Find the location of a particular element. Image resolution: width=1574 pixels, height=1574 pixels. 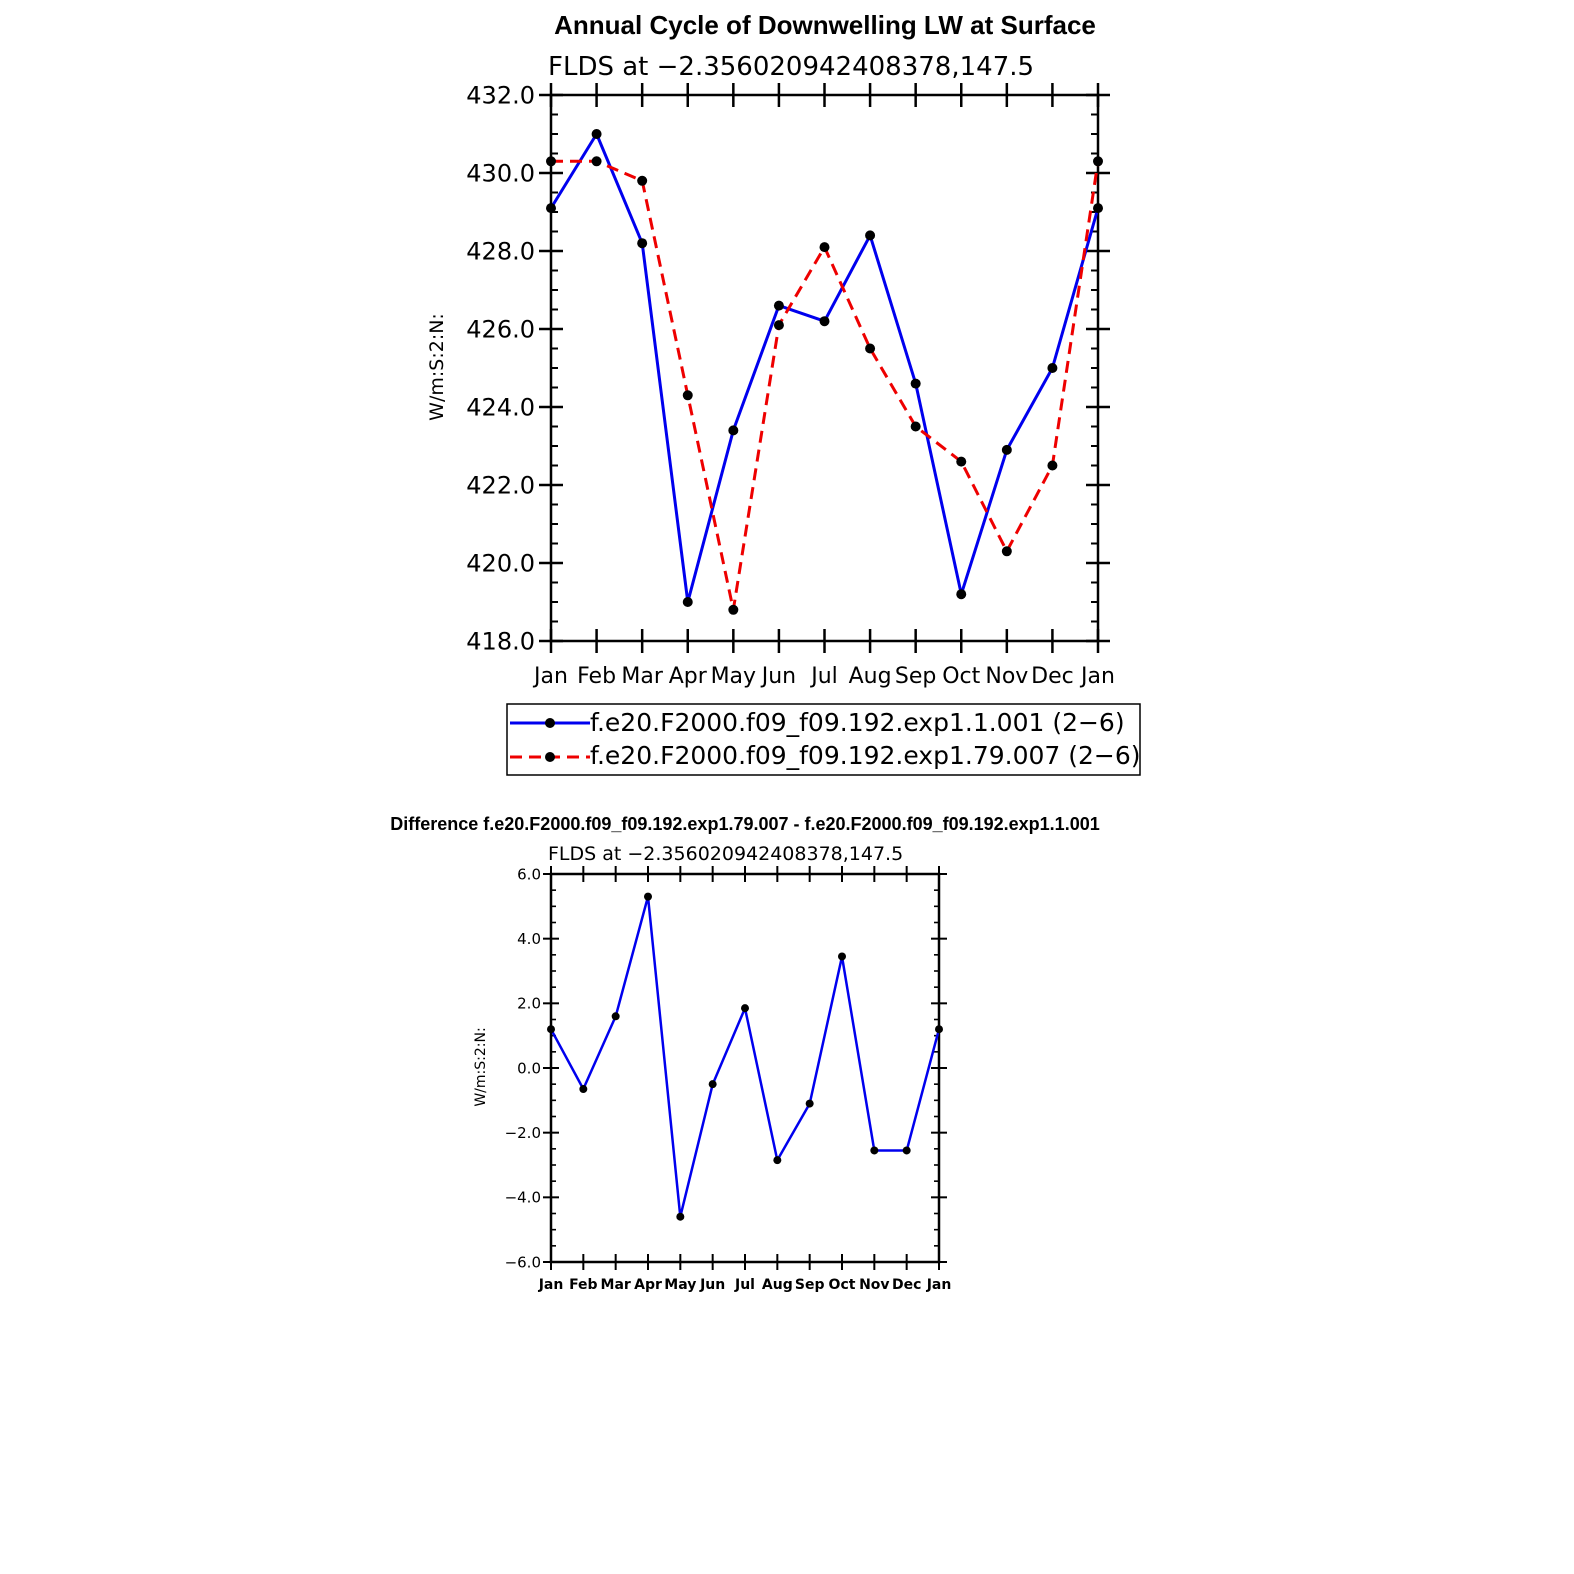

y-tick-label: 2.0 is located at coordinates (529, 1004).